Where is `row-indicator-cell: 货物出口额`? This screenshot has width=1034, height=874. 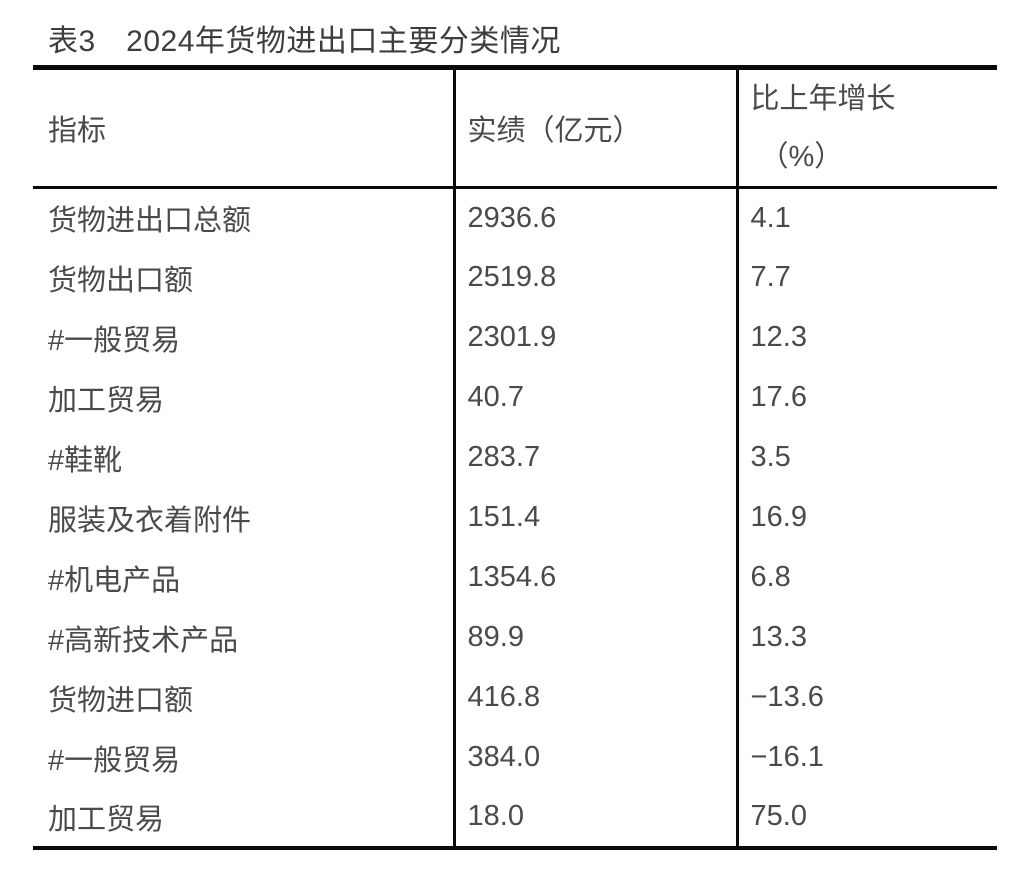 row-indicator-cell: 货物出口额 is located at coordinates (121, 280).